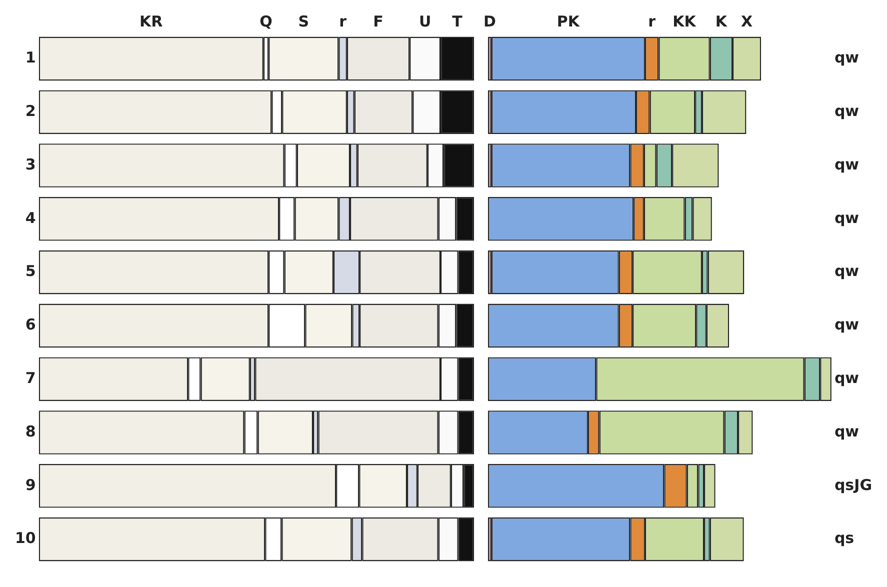 The image size is (887, 587). Describe the element at coordinates (30, 111) in the screenshot. I see `y-tick-label: 2` at that location.